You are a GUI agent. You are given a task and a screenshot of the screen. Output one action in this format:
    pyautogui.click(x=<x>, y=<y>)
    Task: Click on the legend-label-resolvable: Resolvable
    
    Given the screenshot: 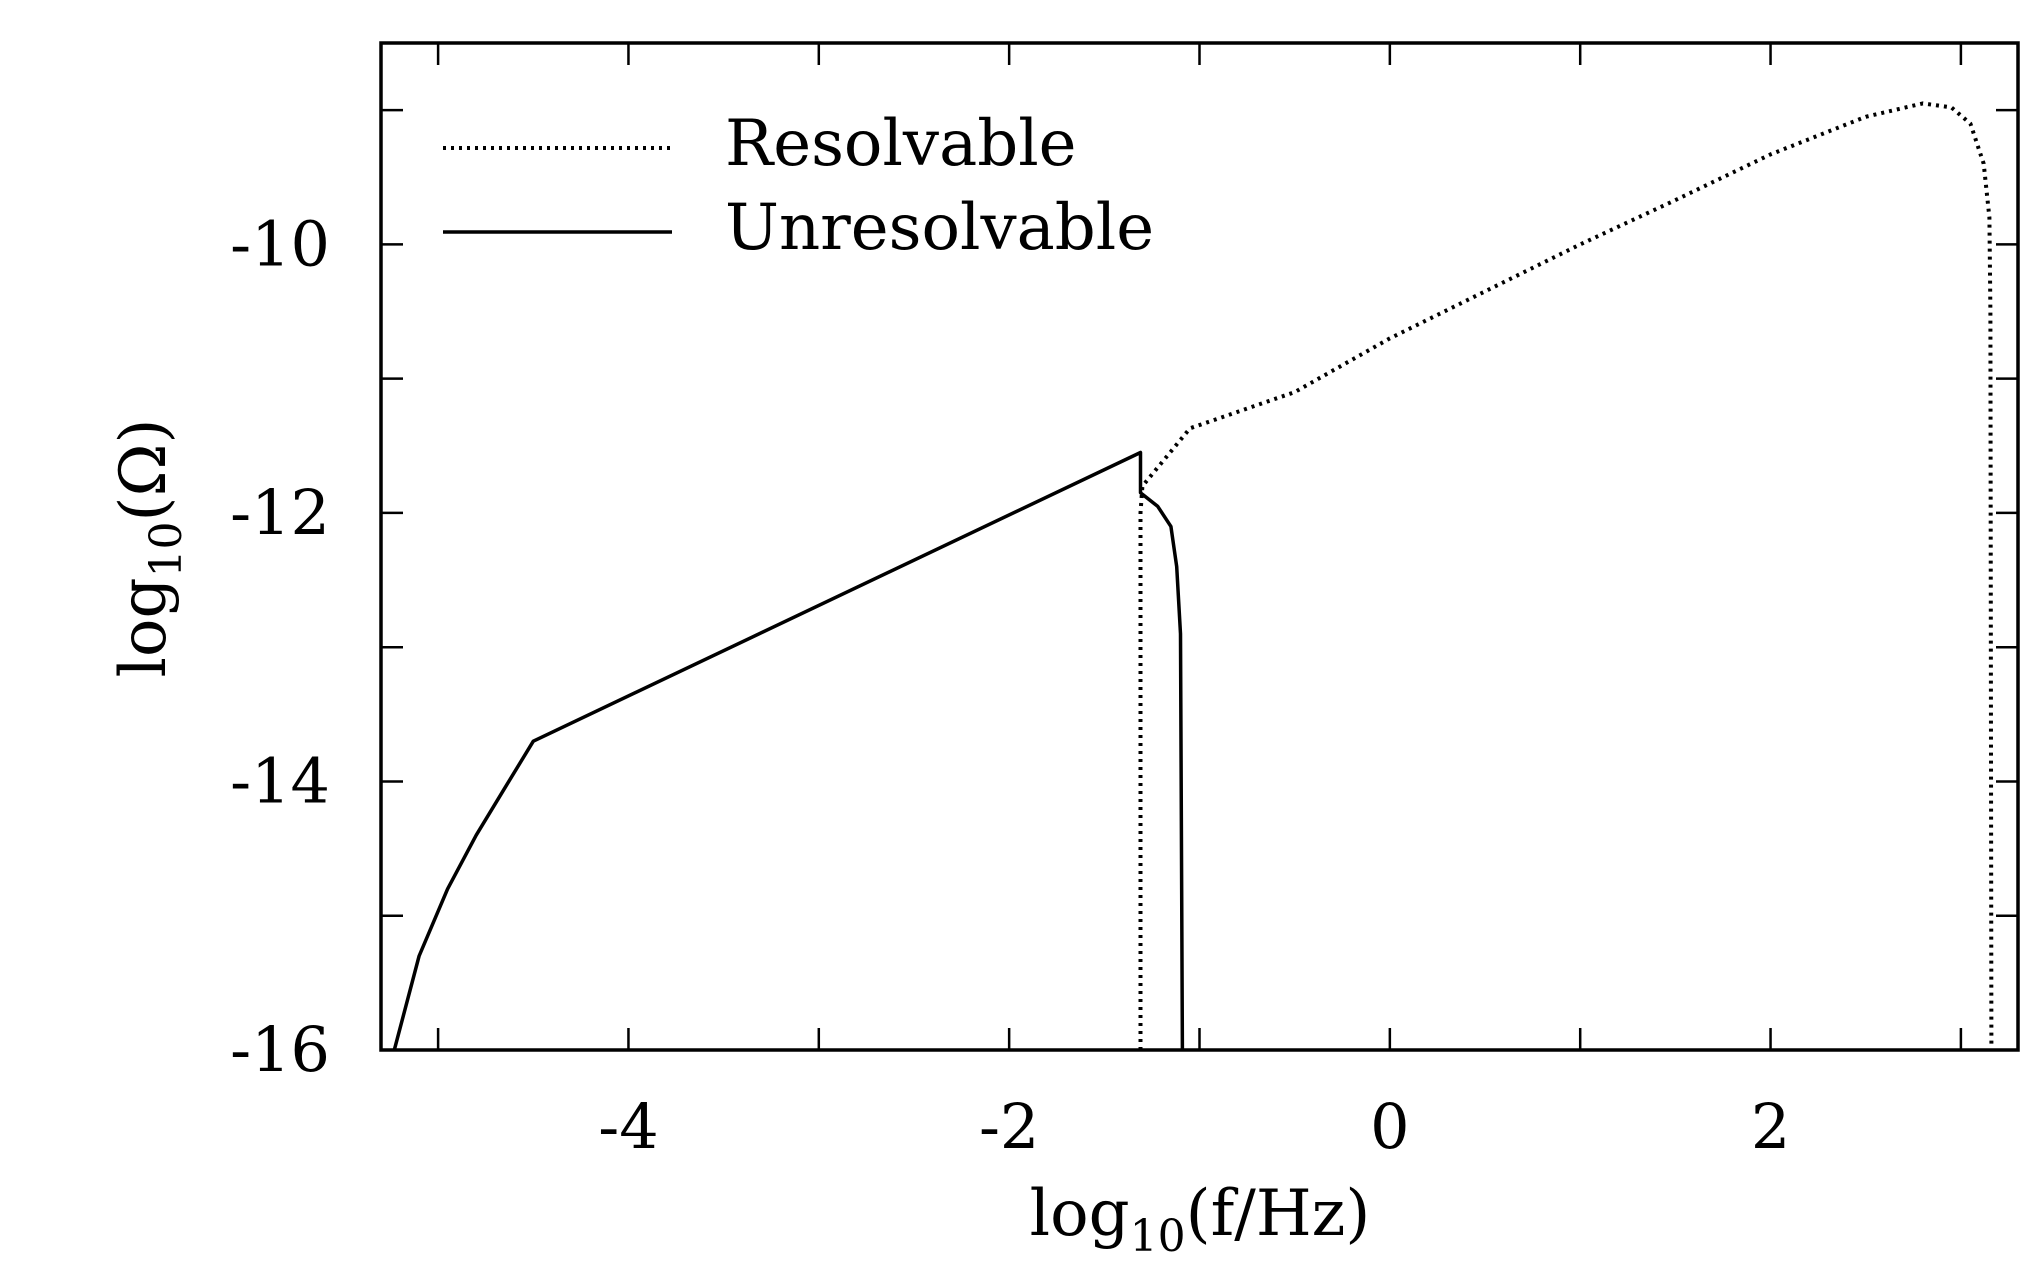 What is the action you would take?
    pyautogui.click(x=901, y=144)
    